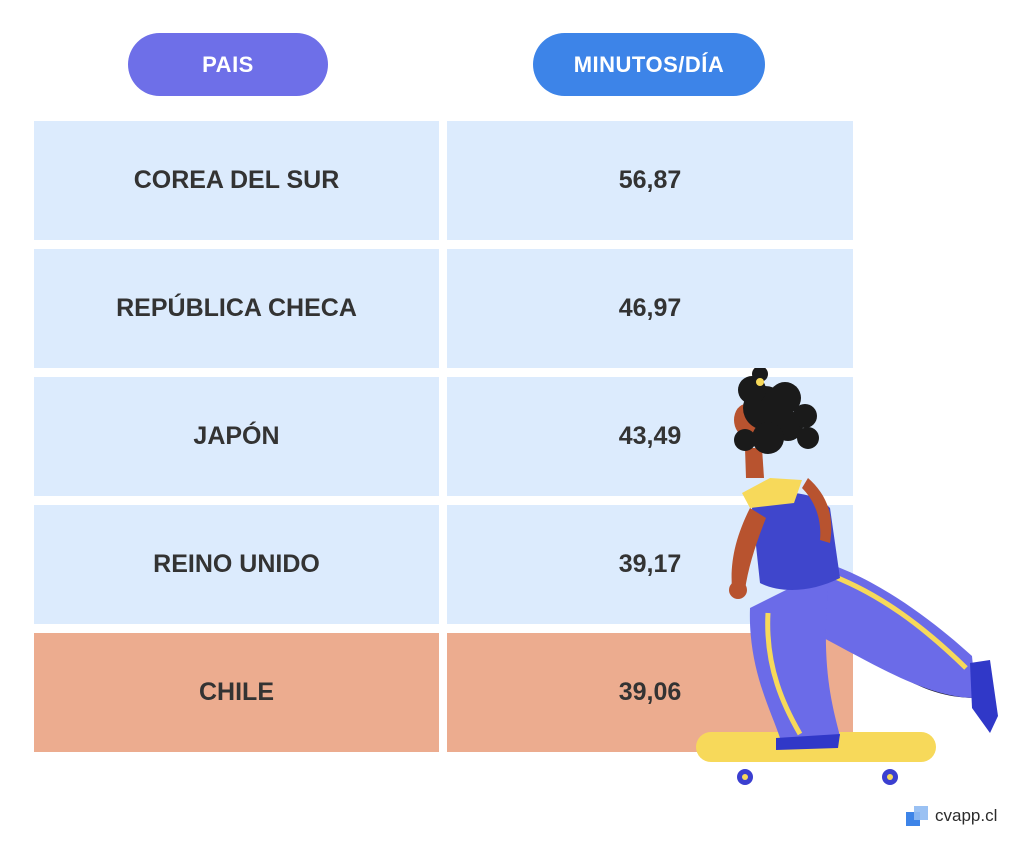 This screenshot has width=1024, height=858. Describe the element at coordinates (650, 180) in the screenshot. I see `minutes-cell: 56,87` at that location.